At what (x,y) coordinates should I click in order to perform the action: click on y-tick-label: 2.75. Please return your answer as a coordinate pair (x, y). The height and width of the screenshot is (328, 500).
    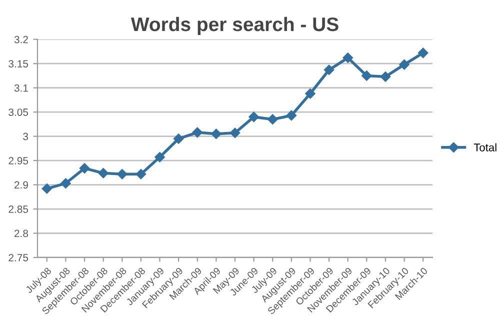
    Looking at the image, I should click on (18, 258).